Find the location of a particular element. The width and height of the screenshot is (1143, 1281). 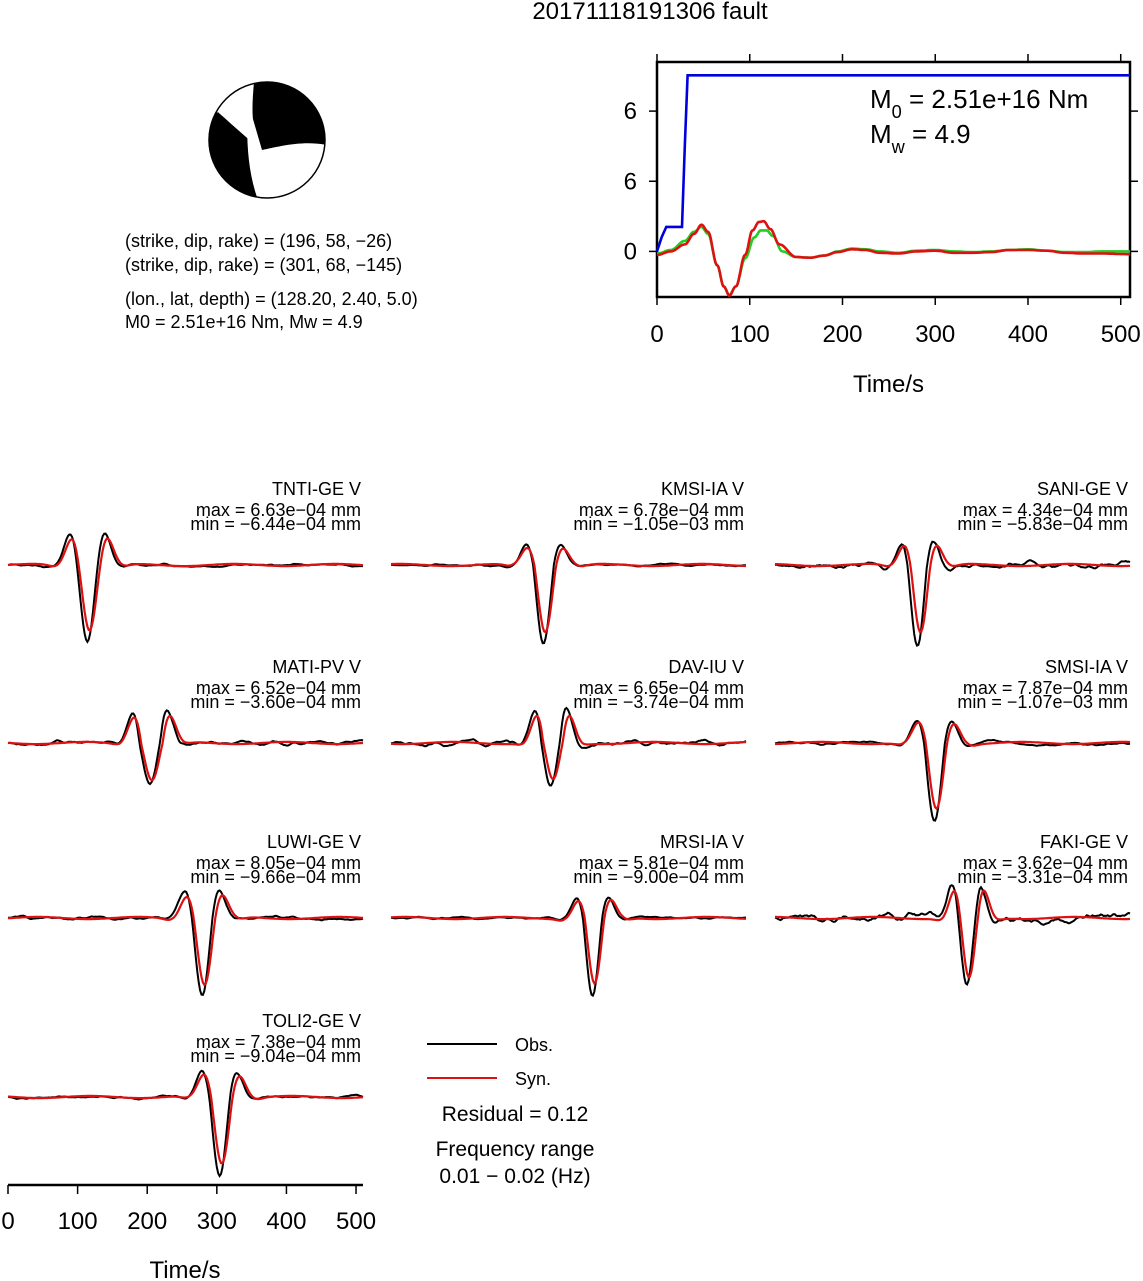

moment-mw-annotation: Mw = 4.9 is located at coordinates (920, 138).